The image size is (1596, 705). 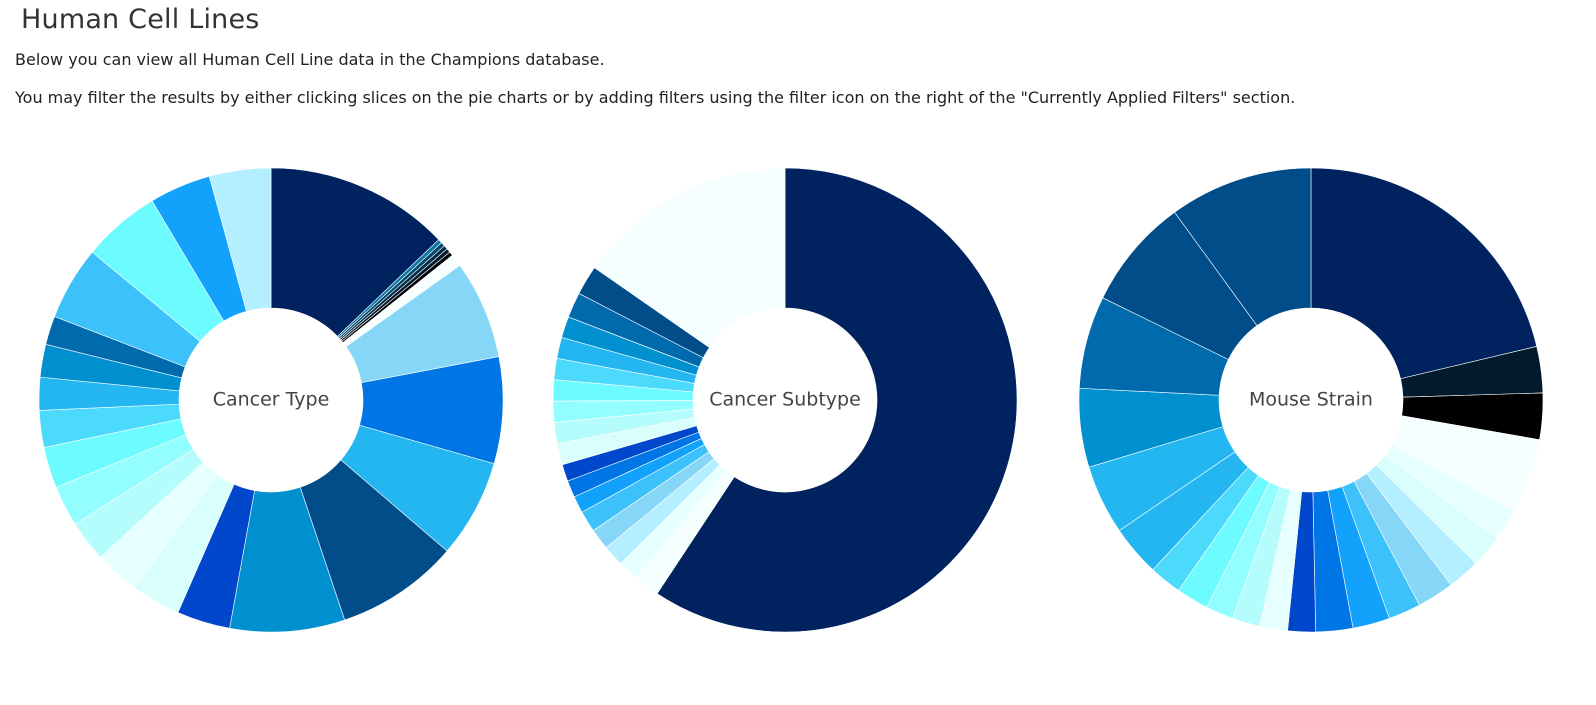 I want to click on cancer-type-label: Cancer Type, so click(x=271, y=400).